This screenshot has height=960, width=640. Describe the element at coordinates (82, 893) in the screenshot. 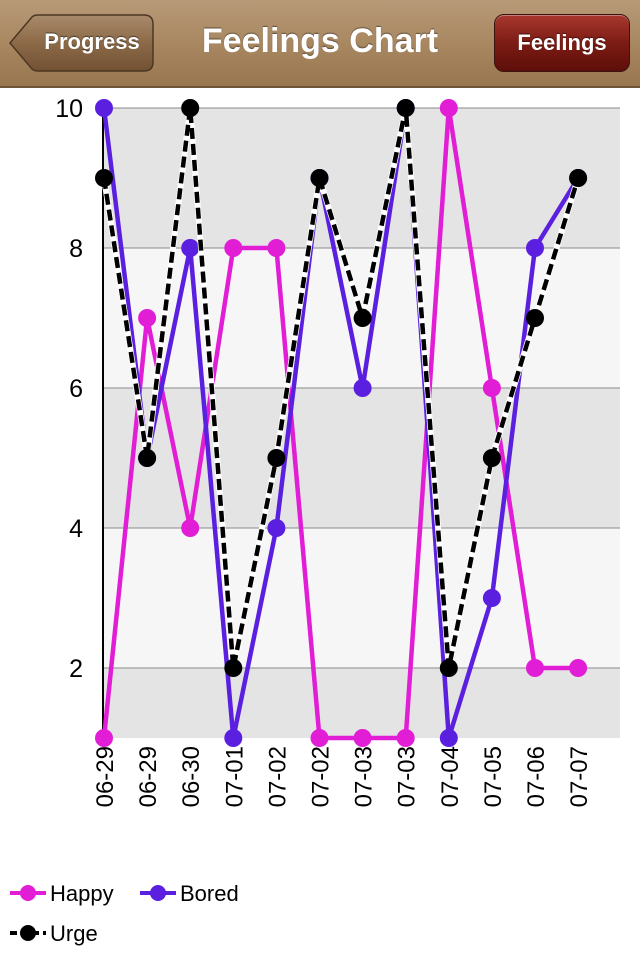

I see `legend-label-happy: Happy` at that location.